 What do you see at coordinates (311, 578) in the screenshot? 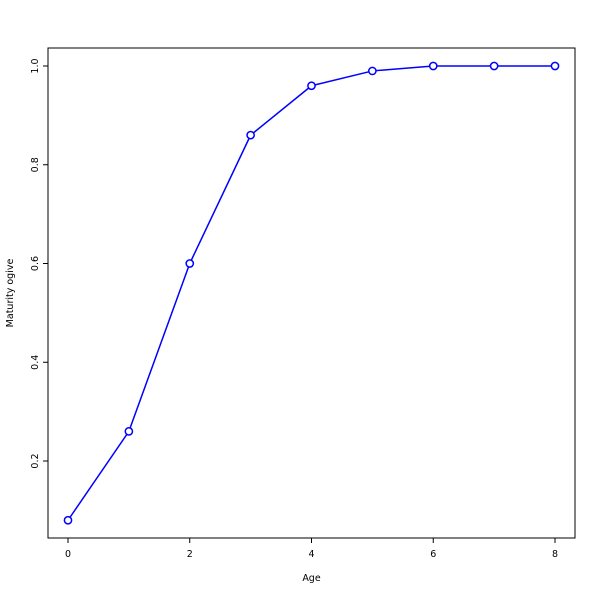
I see `x-axis-label: Age` at bounding box center [311, 578].